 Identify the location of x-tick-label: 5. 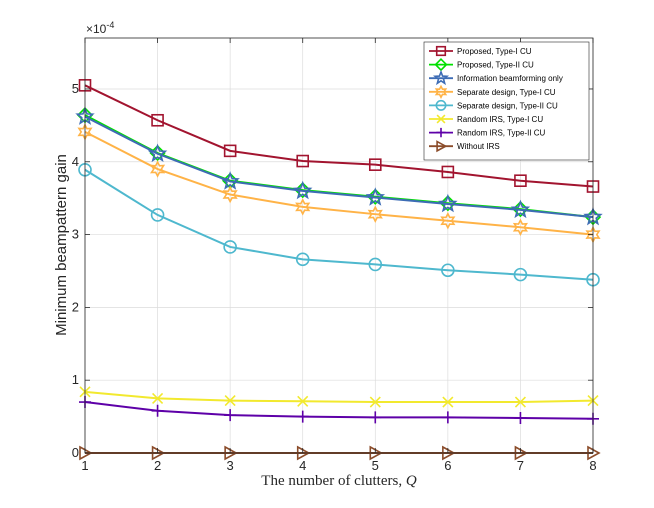
(375, 465).